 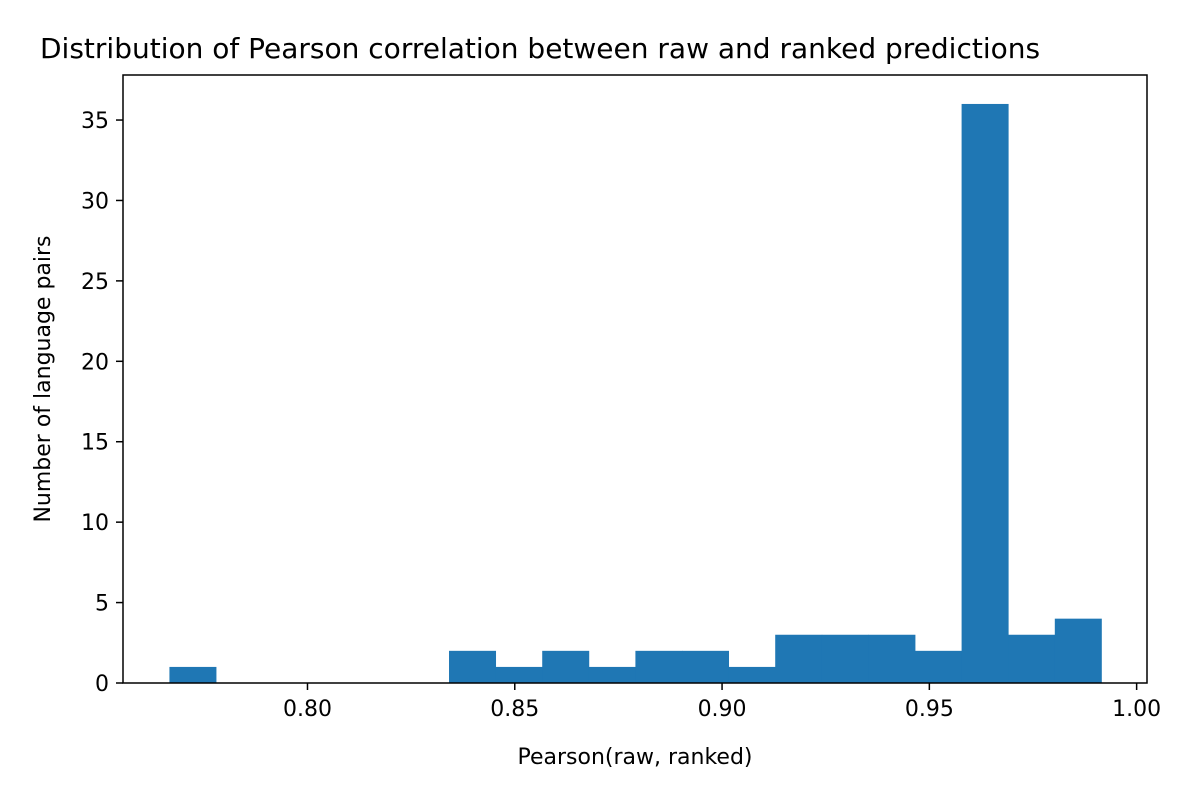 I want to click on x-axis: 0.80 0.85 0.90 0.95 1.00, so click(x=722, y=702).